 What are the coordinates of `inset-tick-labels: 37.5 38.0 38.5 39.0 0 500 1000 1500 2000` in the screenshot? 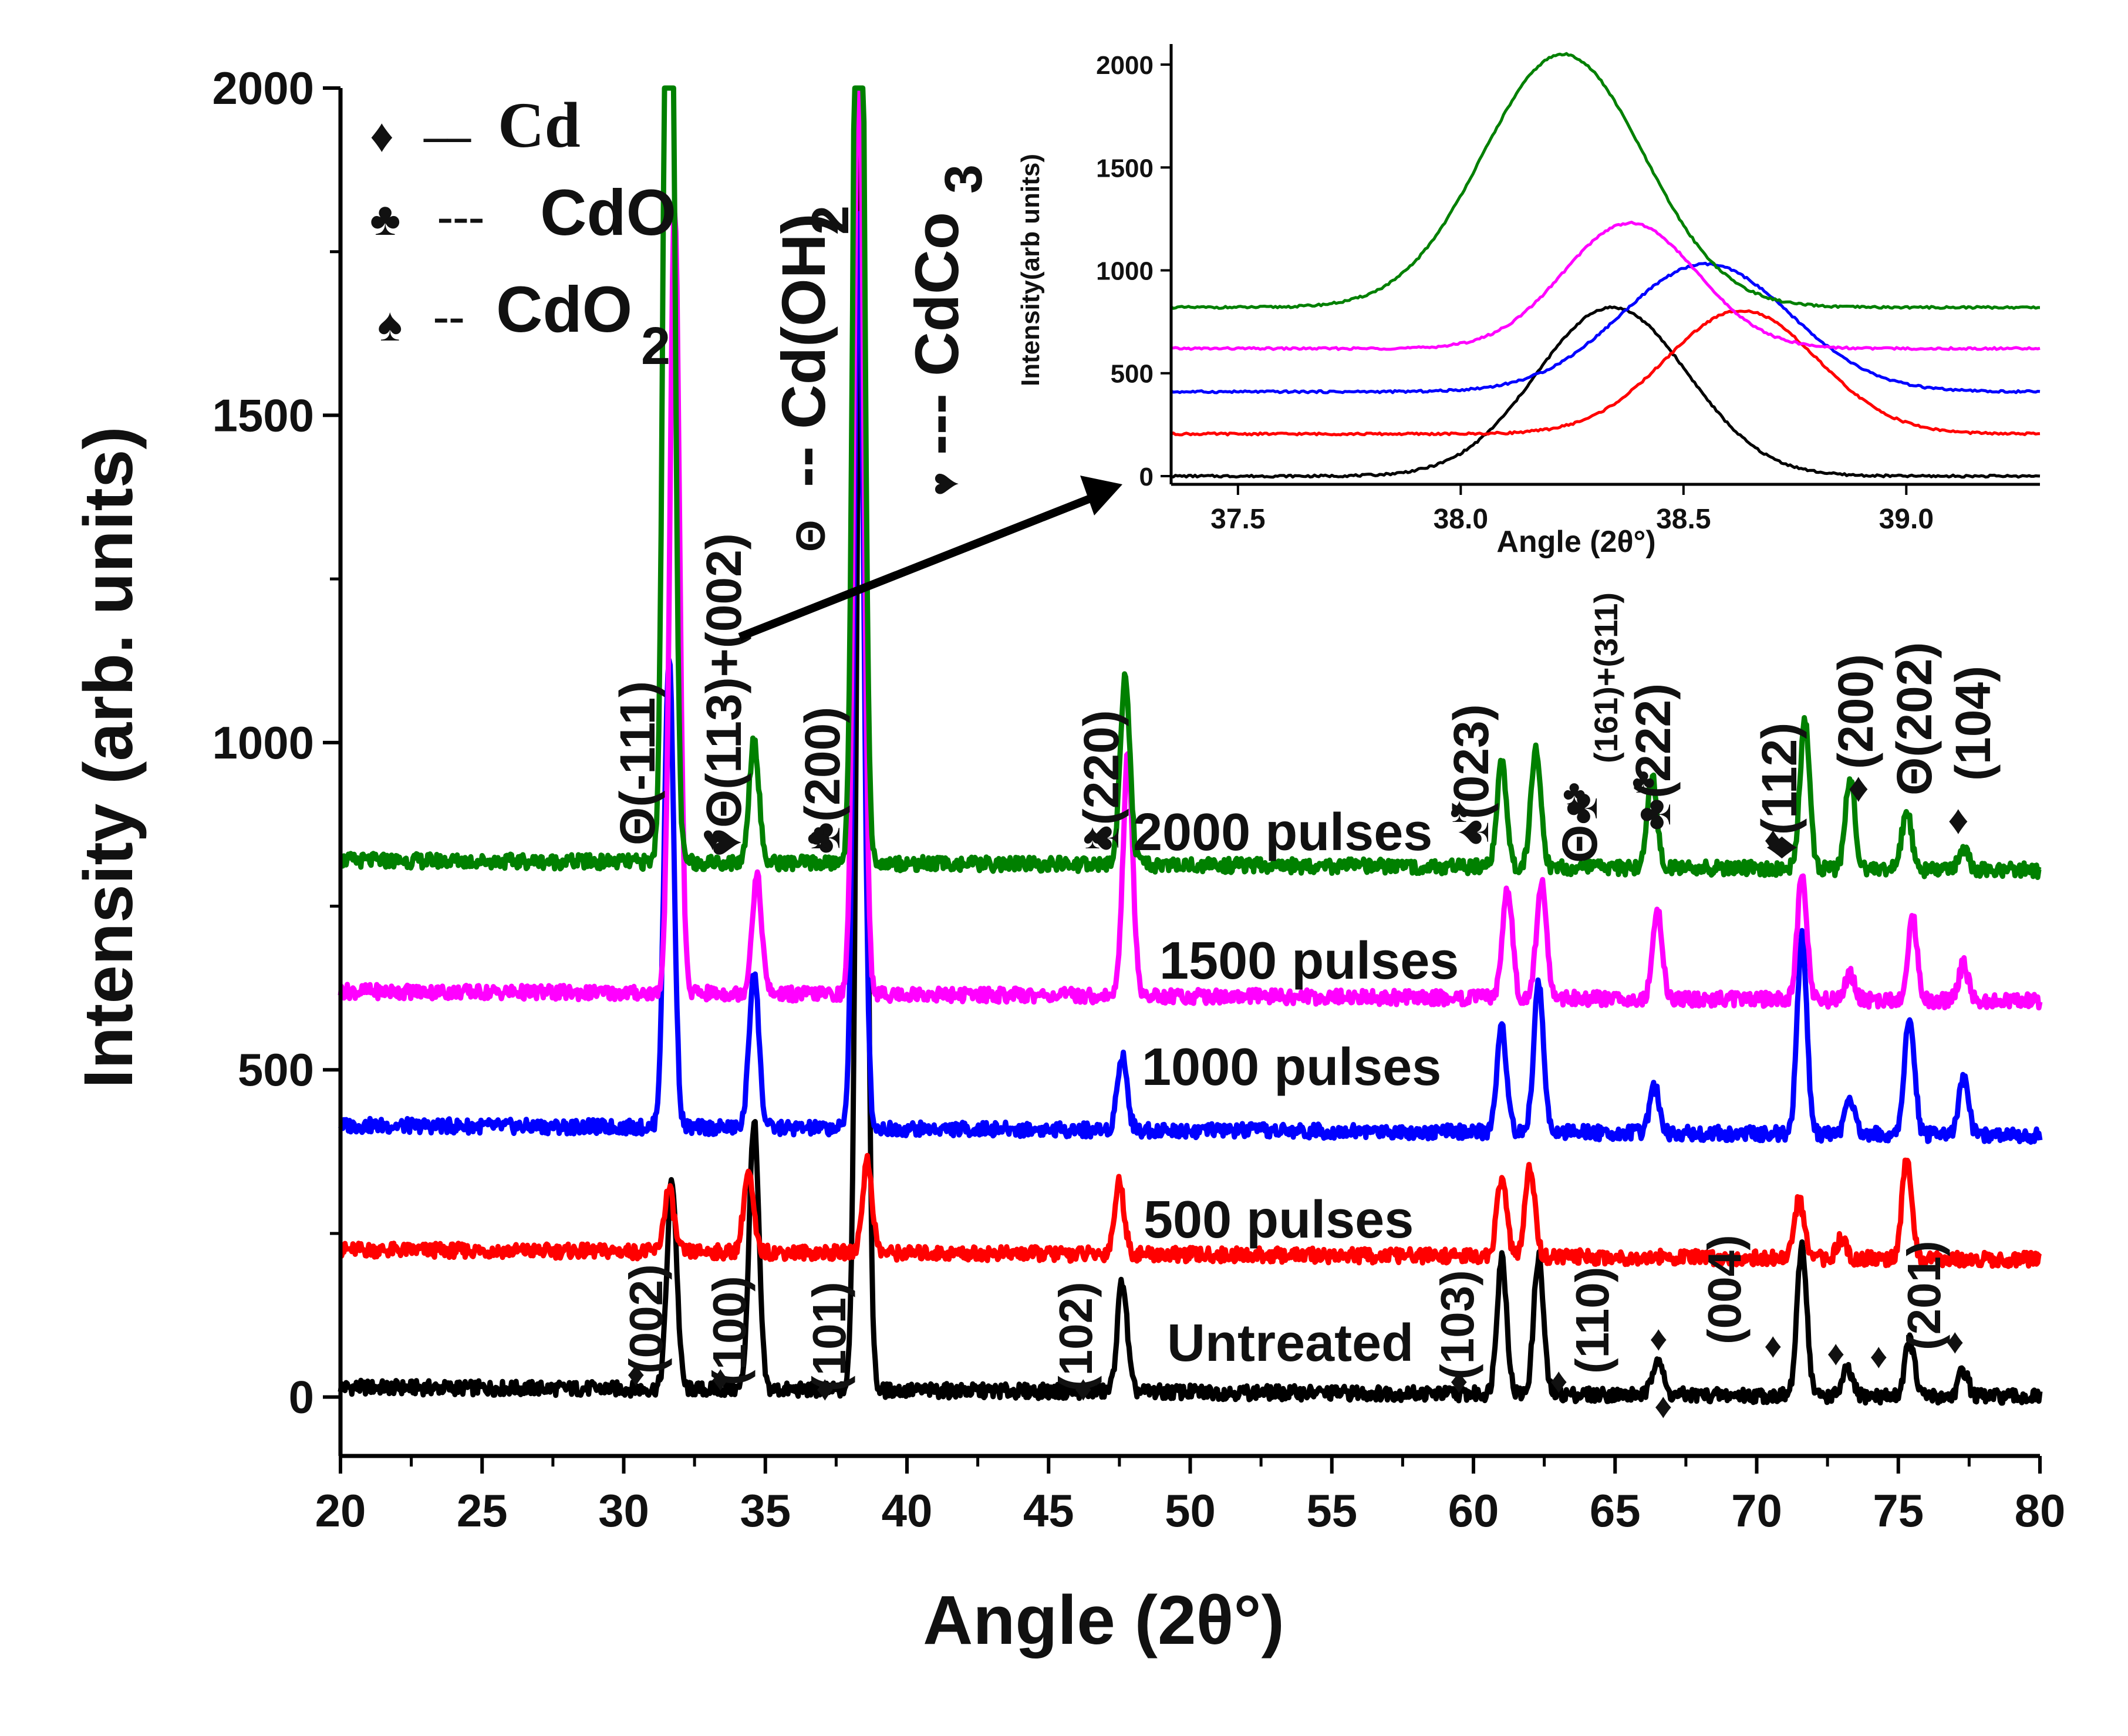 It's located at (1515, 293).